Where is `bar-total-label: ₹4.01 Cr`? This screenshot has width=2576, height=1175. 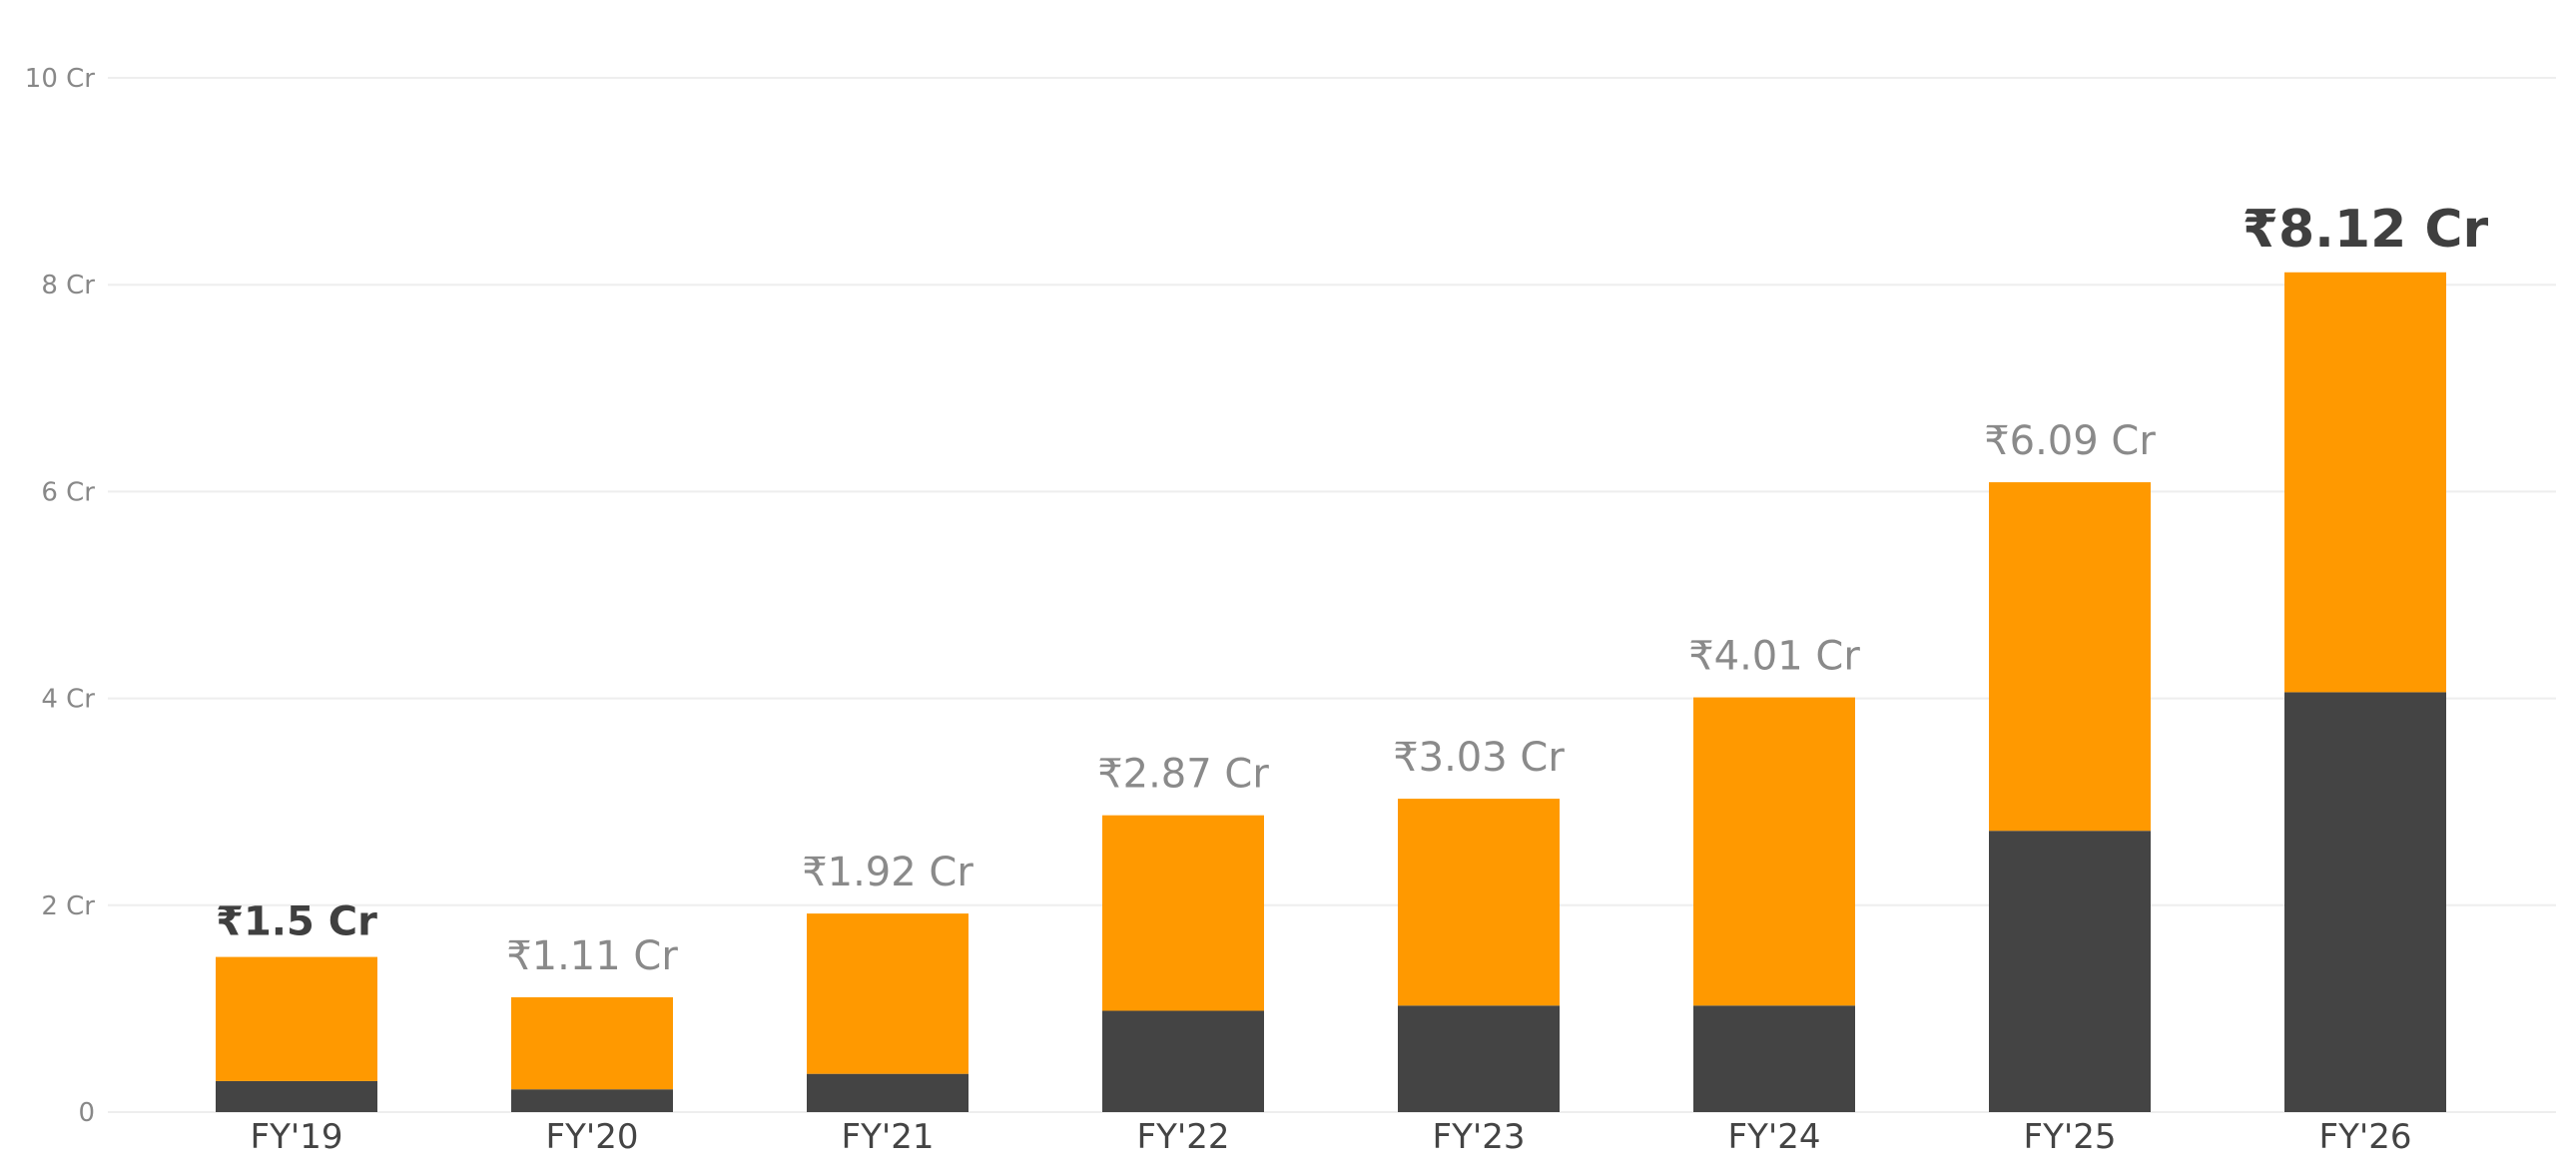
bar-total-label: ₹4.01 Cr is located at coordinates (1774, 657).